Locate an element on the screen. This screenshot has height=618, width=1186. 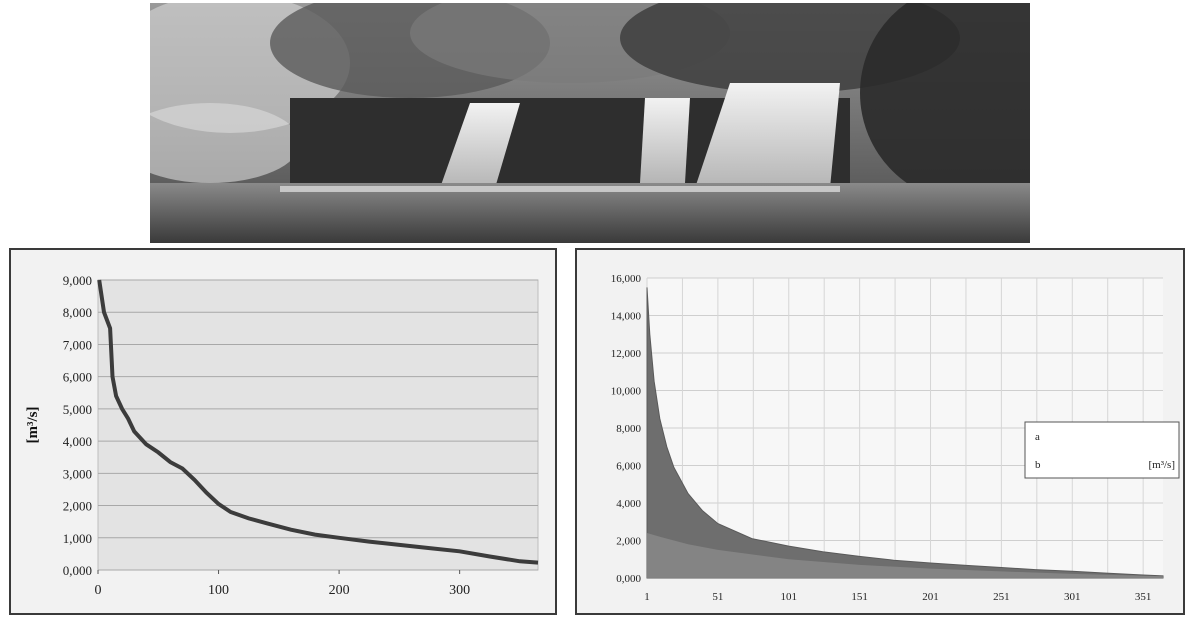
x-tick-label: 200 is located at coordinates (339, 590).